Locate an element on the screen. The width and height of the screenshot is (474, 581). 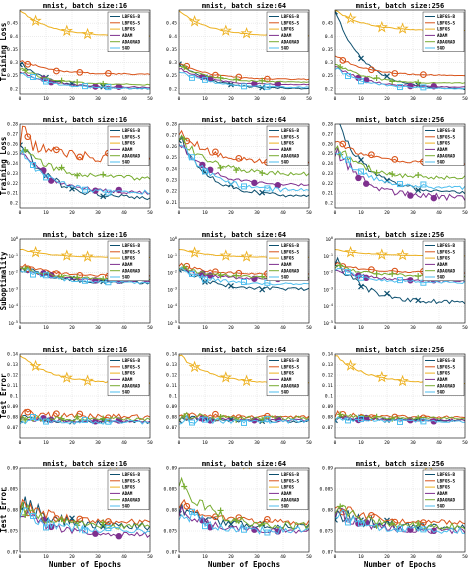
x-tick-label: 20 is located at coordinates (231, 443).